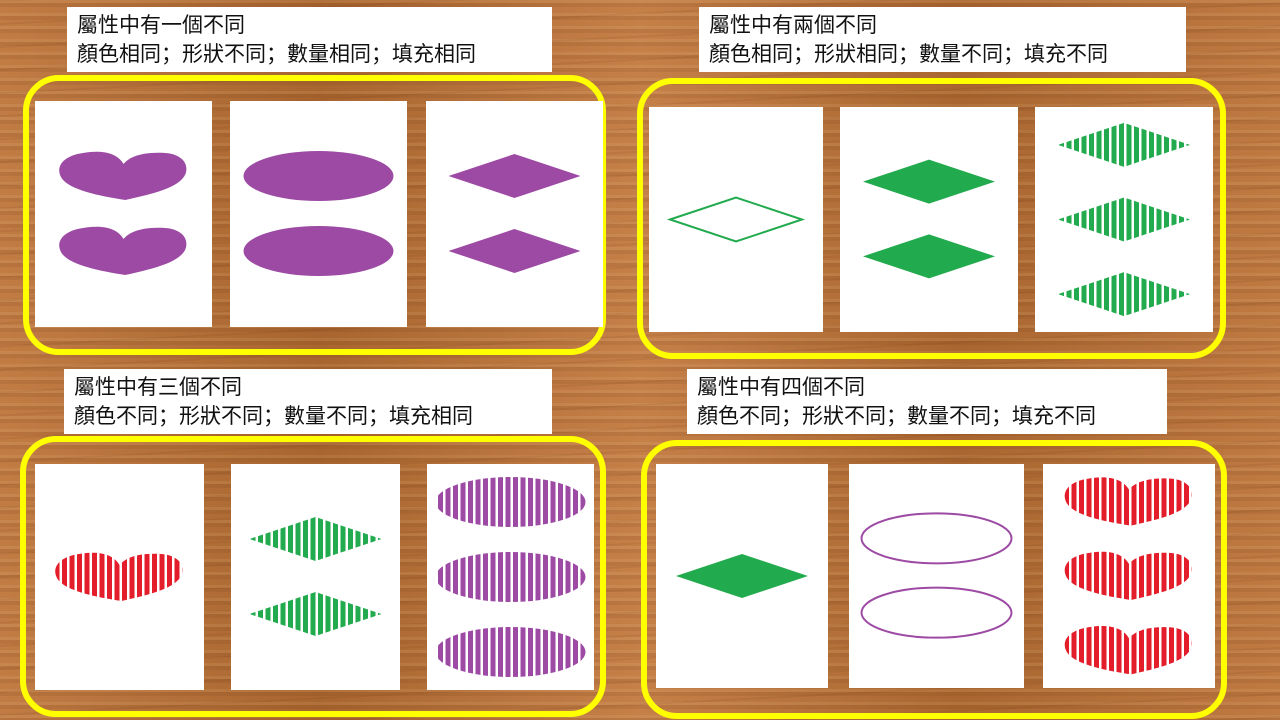  I want to click on panel-2-heading: 屬性中有兩個不同, so click(793, 25).